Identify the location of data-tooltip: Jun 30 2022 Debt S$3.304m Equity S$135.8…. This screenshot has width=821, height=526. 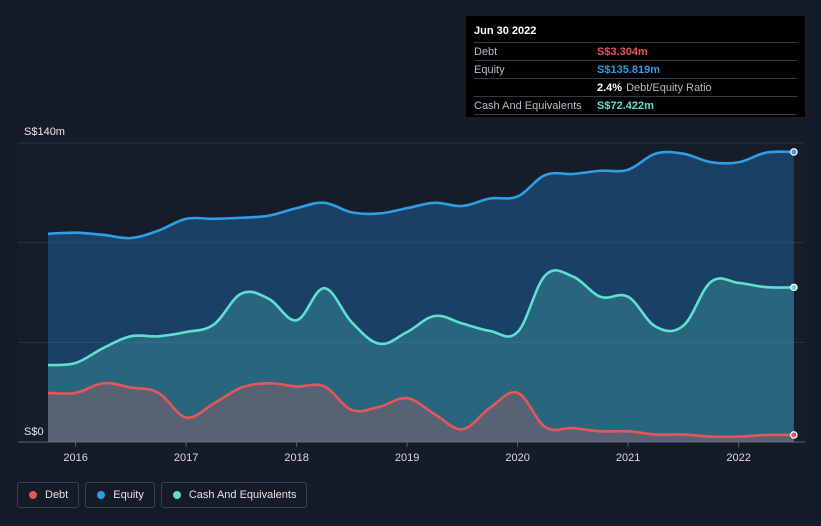
(635, 66).